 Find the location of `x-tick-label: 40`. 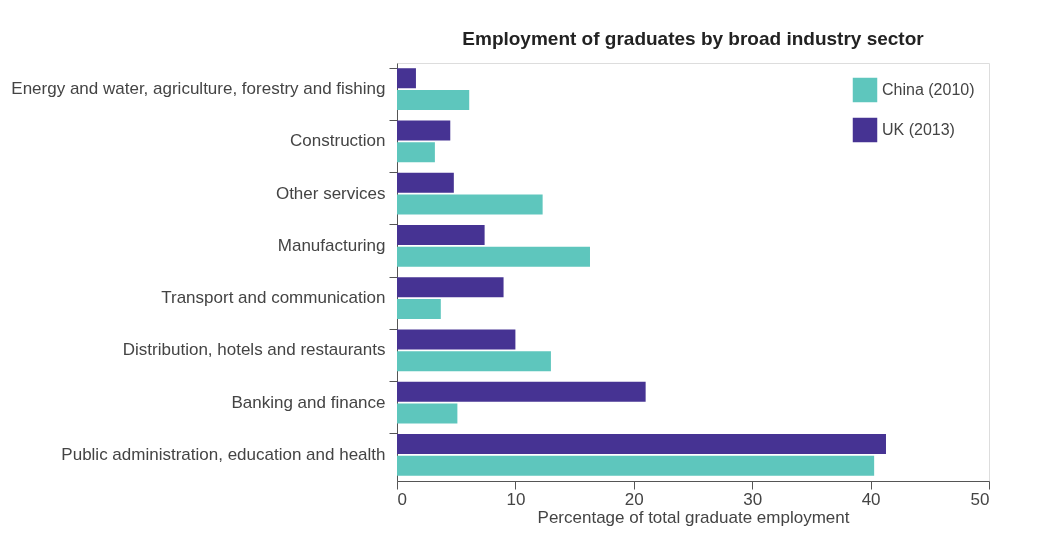

x-tick-label: 40 is located at coordinates (871, 499).